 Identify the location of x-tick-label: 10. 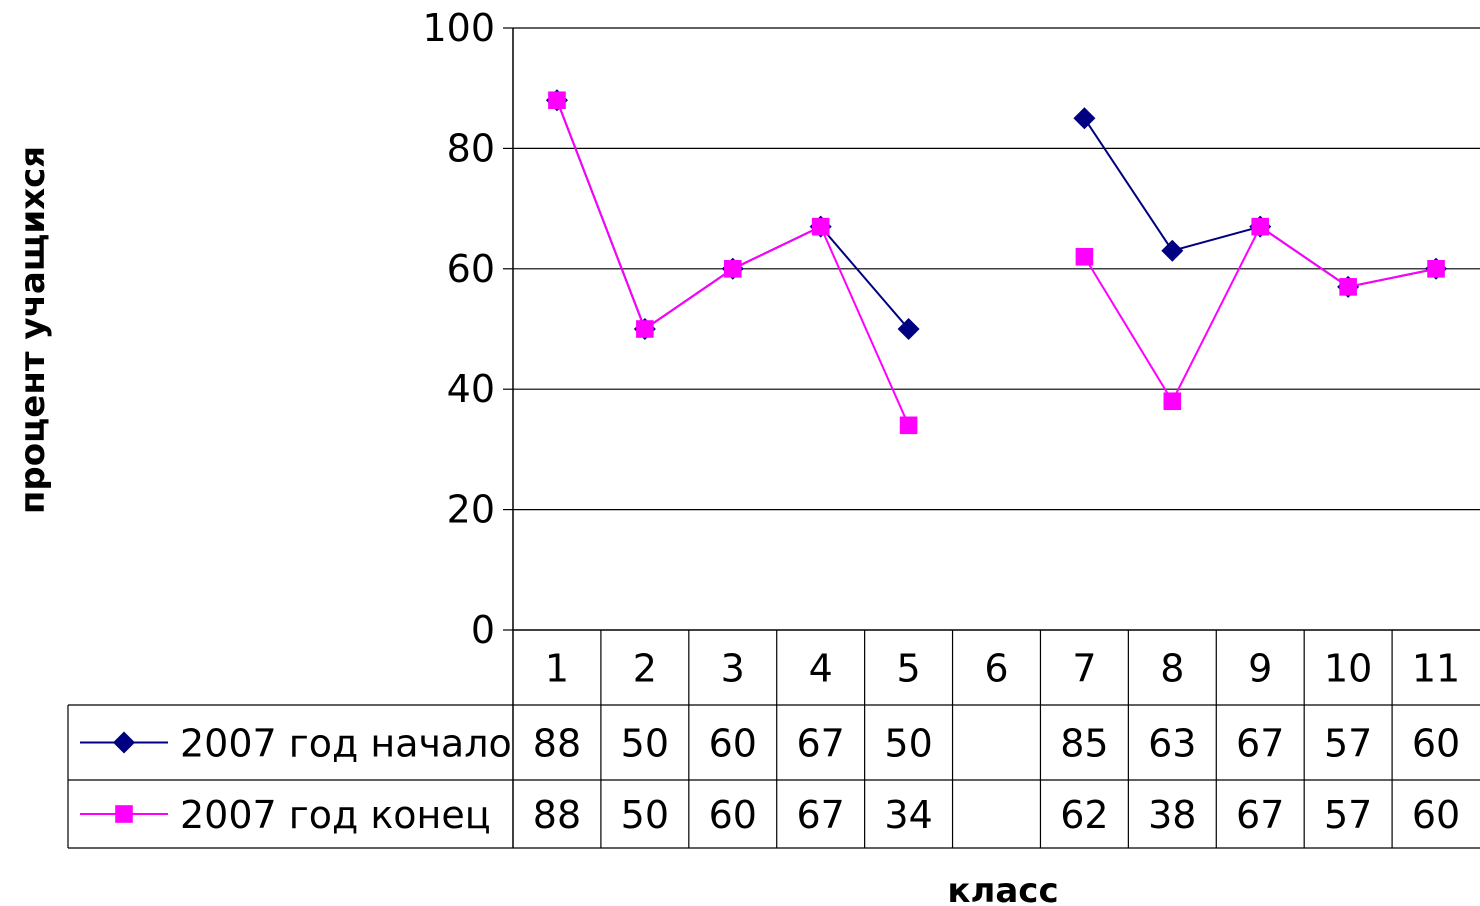
(1348, 669).